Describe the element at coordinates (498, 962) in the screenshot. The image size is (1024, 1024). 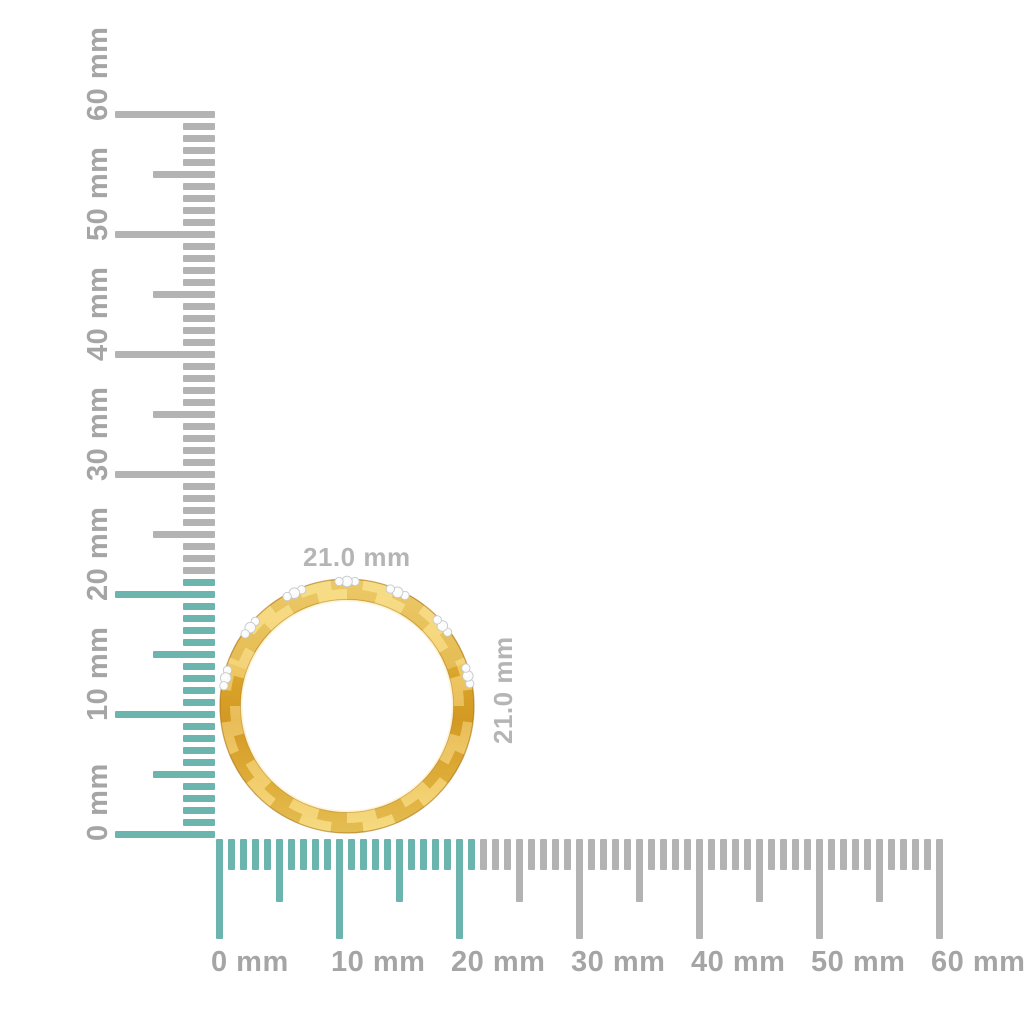
I see `horizontal-ruler-label: 20 mm` at that location.